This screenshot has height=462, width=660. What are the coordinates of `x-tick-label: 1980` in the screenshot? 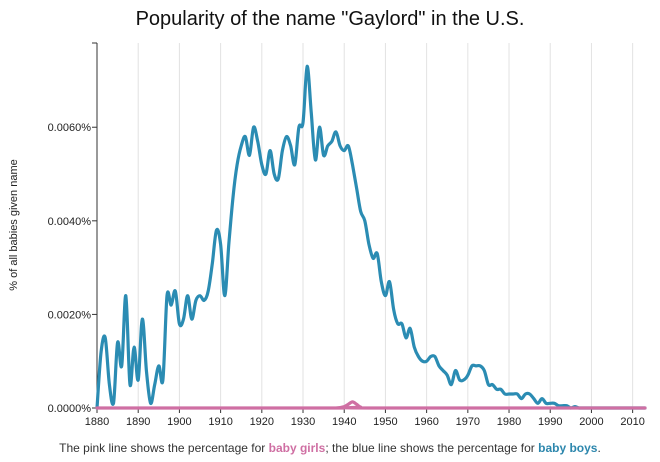 It's located at (509, 422).